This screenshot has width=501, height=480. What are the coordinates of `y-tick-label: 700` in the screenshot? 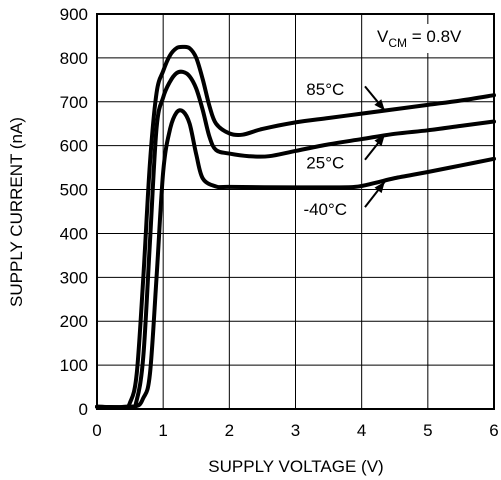 It's located at (74, 102).